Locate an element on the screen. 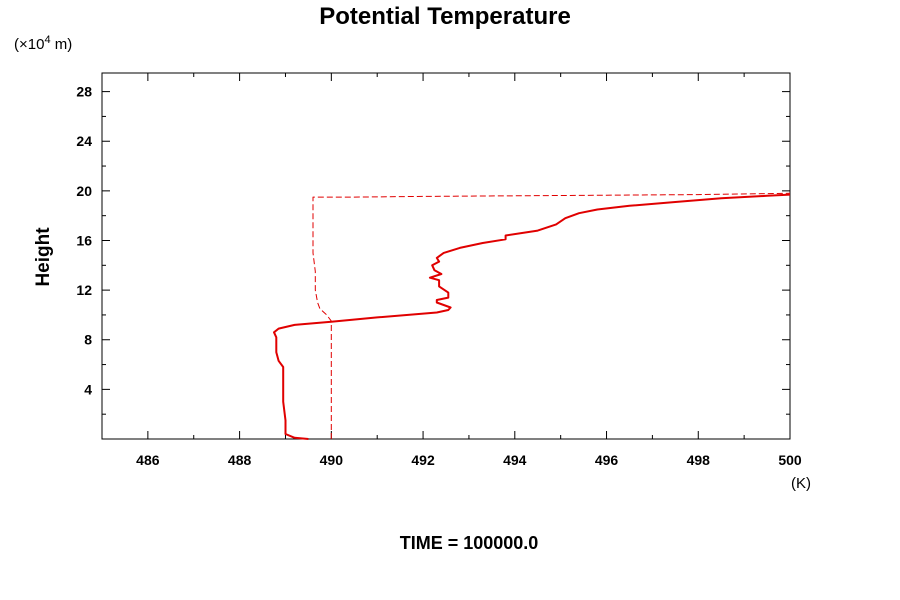 Image resolution: width=900 pixels, height=600 pixels. x-tick-label: 500 is located at coordinates (790, 460).